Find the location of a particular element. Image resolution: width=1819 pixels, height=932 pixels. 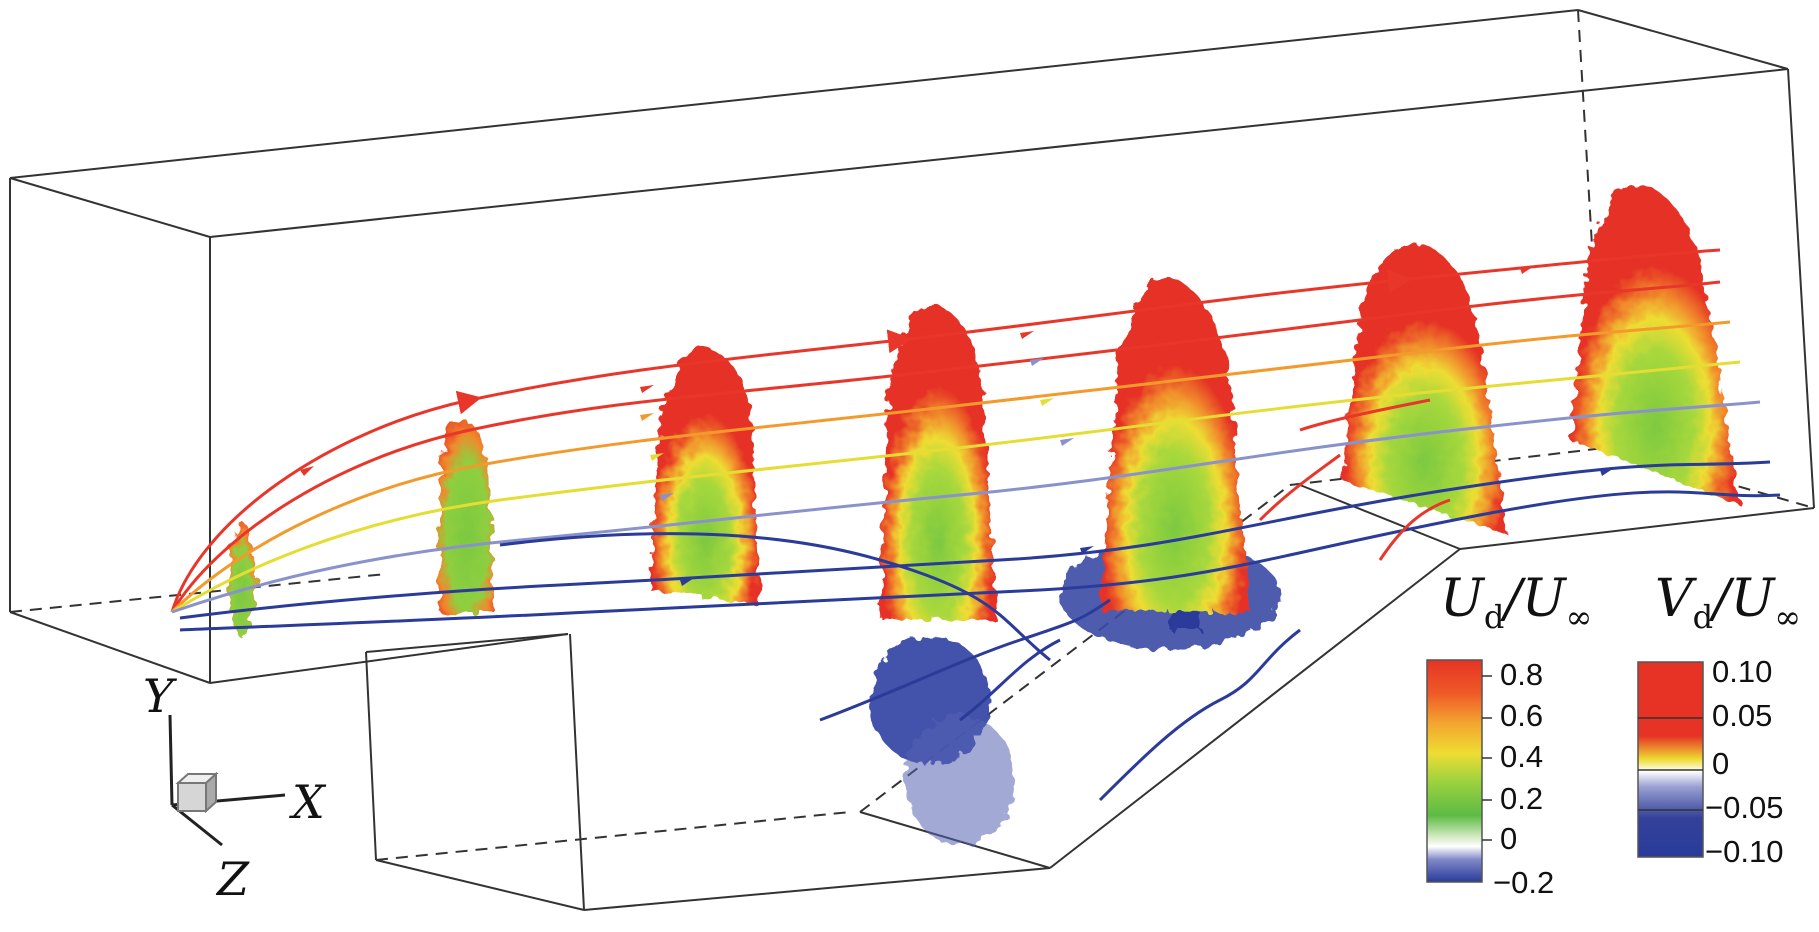

colorbar-u-title: Ud/U∞ is located at coordinates (1516, 602).